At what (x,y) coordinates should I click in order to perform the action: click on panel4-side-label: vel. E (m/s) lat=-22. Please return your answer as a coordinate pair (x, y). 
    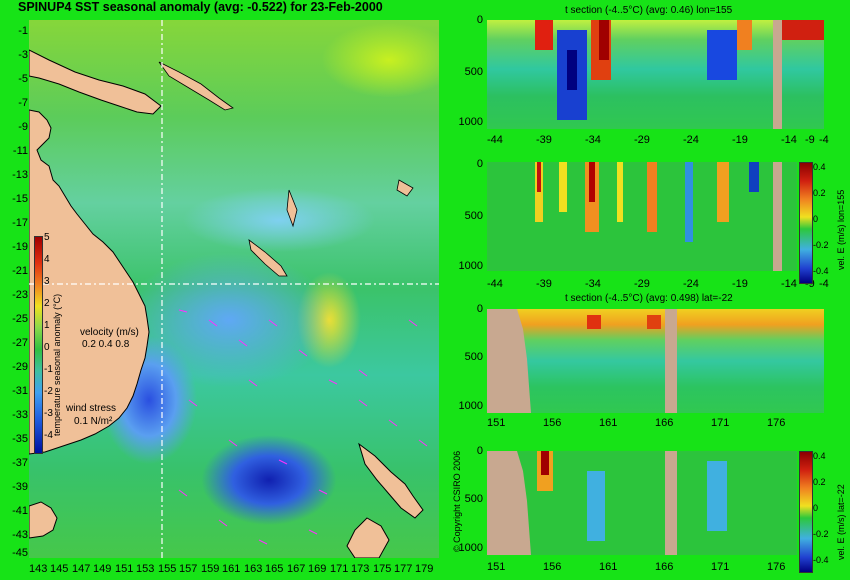
    Looking at the image, I should click on (841, 522).